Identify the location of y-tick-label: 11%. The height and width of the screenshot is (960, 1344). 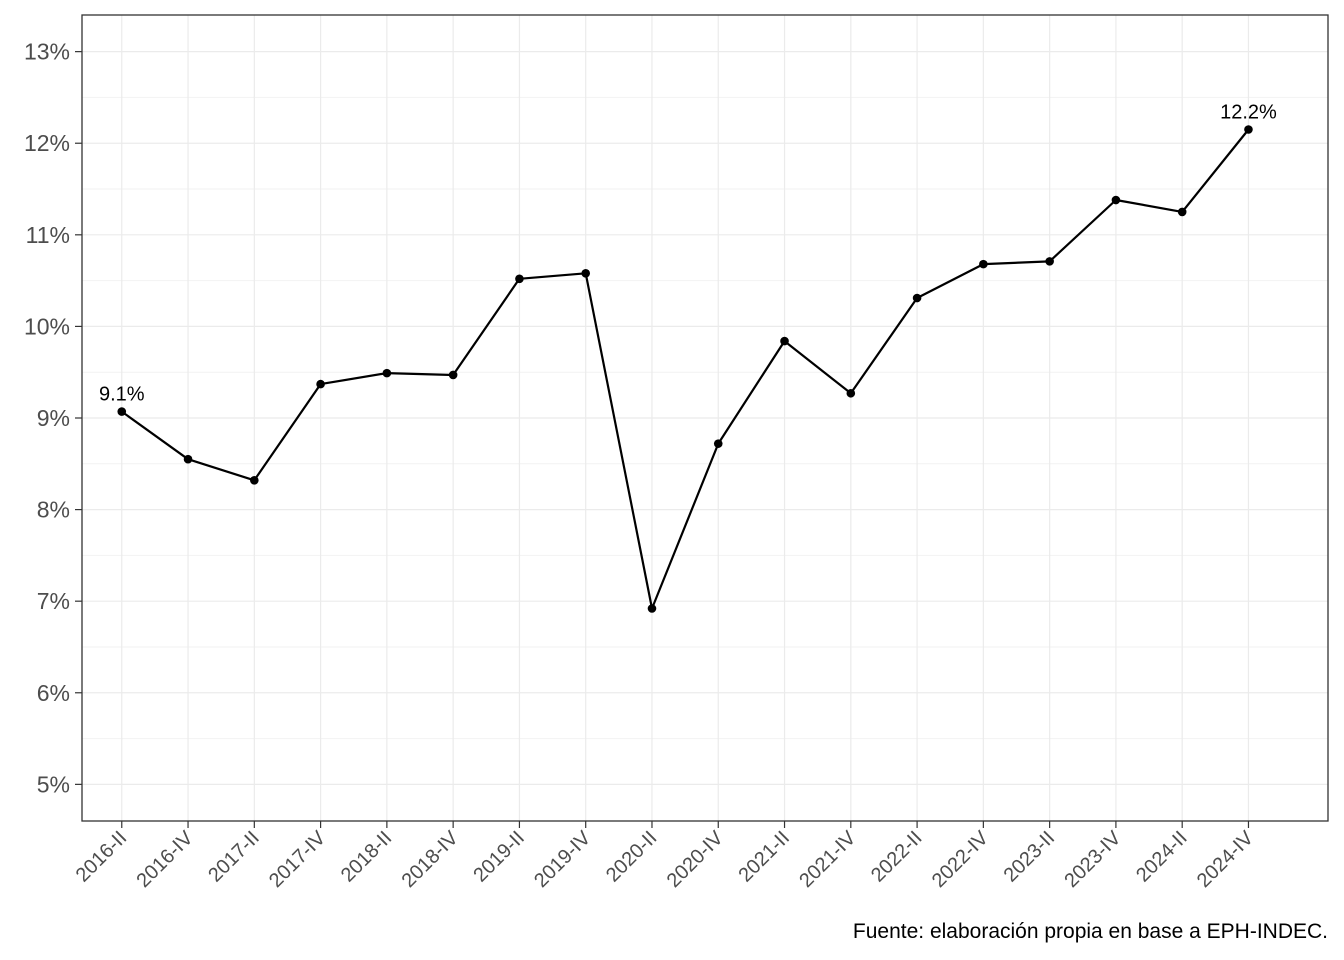
(48, 235).